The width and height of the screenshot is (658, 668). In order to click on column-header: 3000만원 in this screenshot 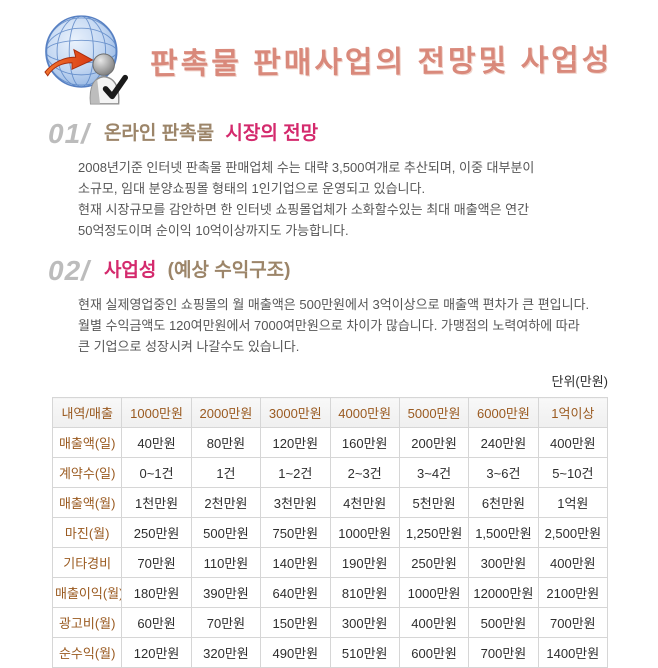, I will do `click(295, 412)`.